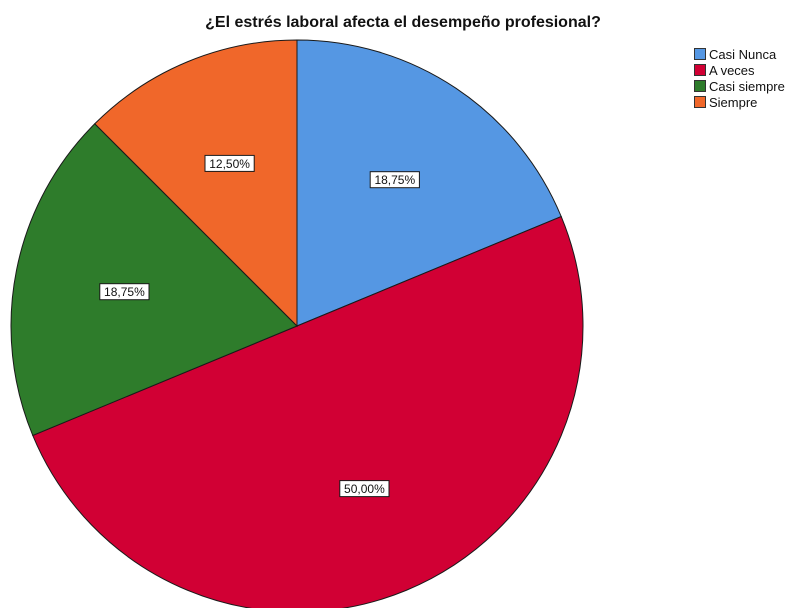 The image size is (806, 608). I want to click on legend-label: Casi siempre, so click(747, 86).